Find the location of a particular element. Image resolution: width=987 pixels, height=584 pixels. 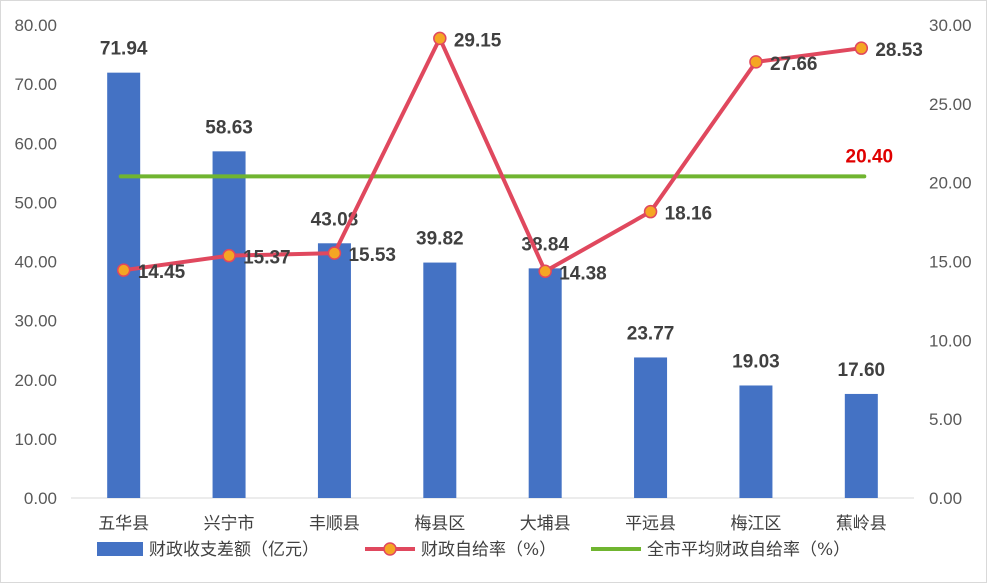

rate-data-label: 29.15 is located at coordinates (478, 40).